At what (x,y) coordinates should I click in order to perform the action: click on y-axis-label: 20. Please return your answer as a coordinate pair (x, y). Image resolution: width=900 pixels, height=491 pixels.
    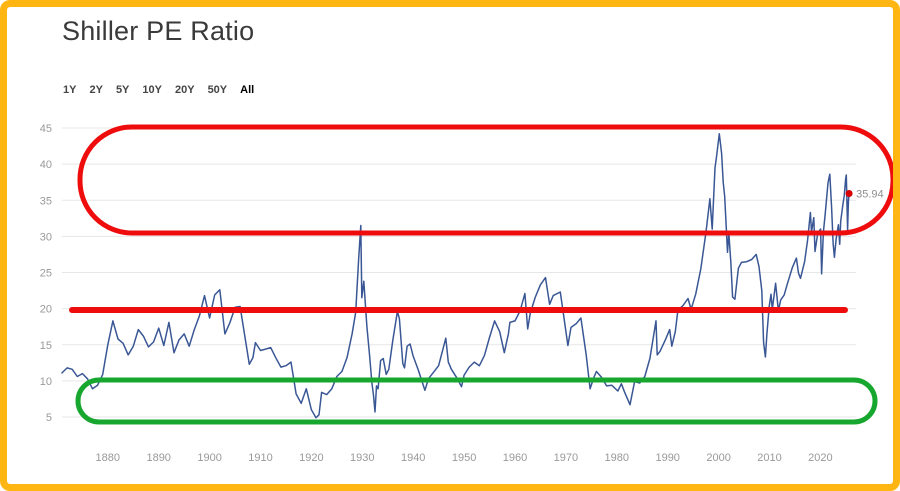
    Looking at the image, I should click on (46, 310).